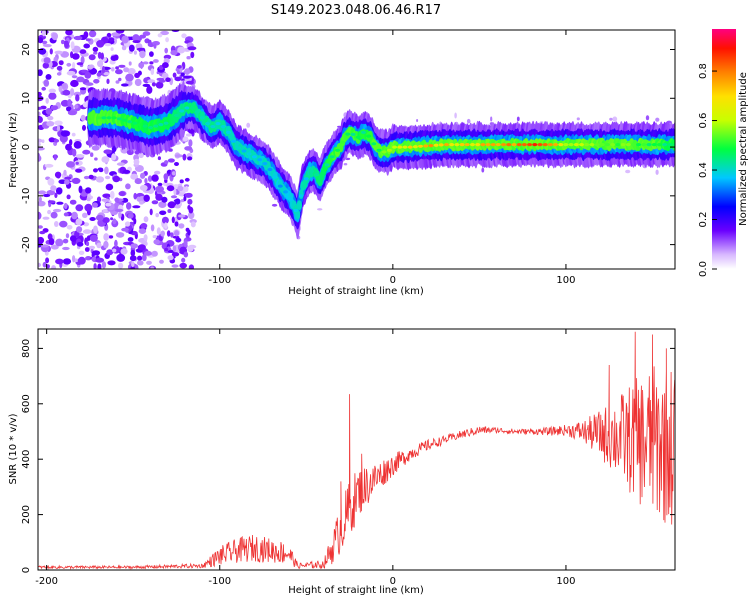 This screenshot has width=750, height=600. Describe the element at coordinates (299, 205) in the screenshot. I see `spectrogram-ridge` at that location.